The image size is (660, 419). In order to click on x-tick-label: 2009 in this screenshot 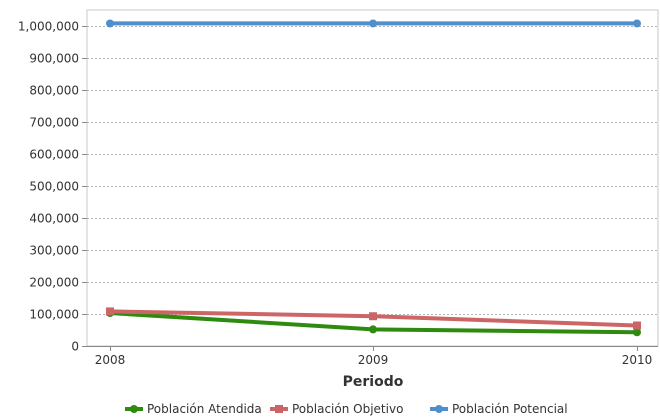, I will do `click(373, 360)`.